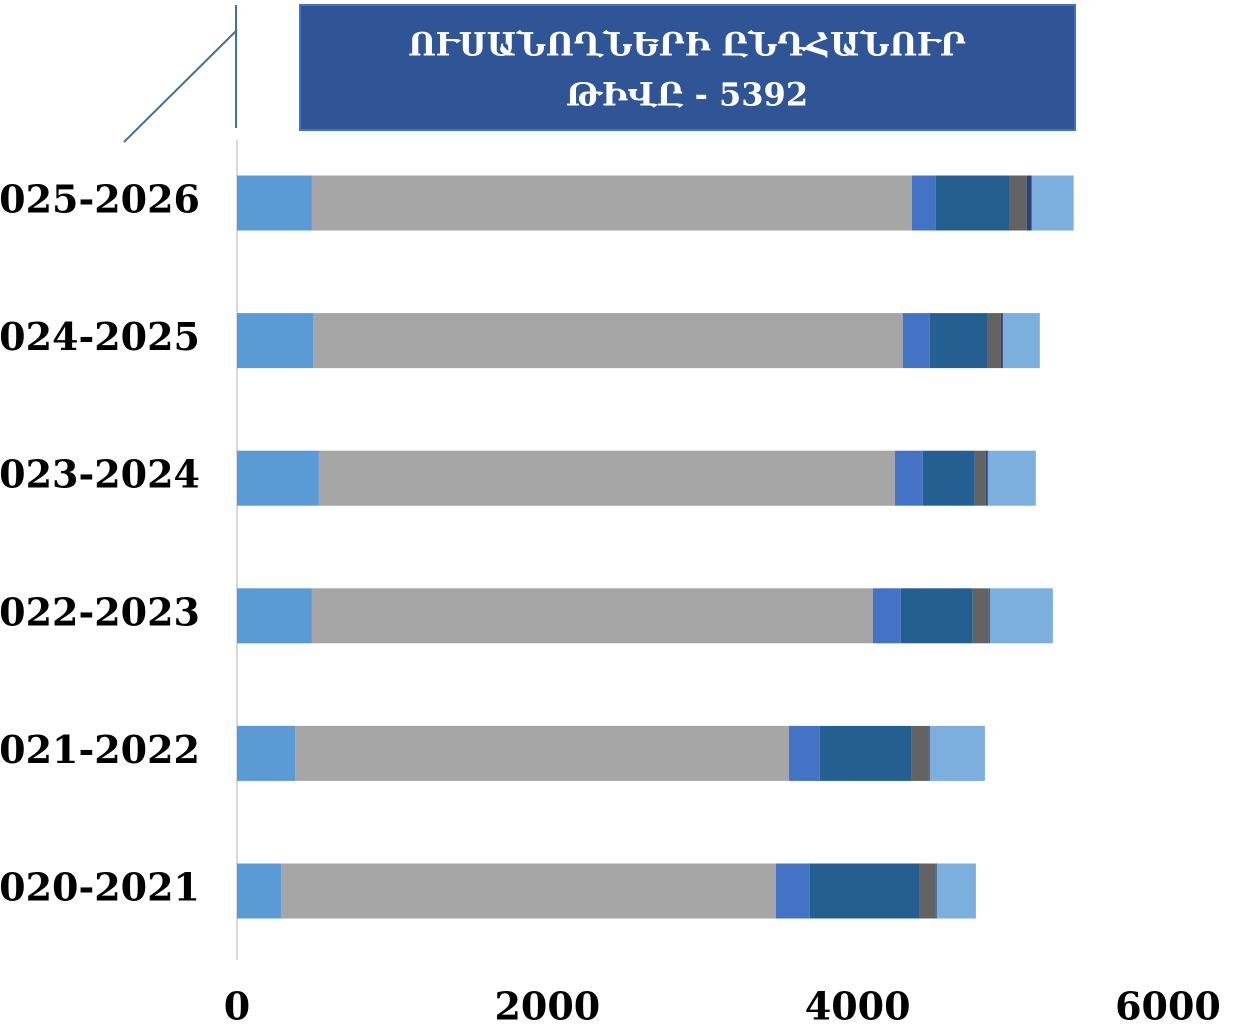 The height and width of the screenshot is (1030, 1234). What do you see at coordinates (547, 1006) in the screenshot?
I see `x-tick-label: 2000` at bounding box center [547, 1006].